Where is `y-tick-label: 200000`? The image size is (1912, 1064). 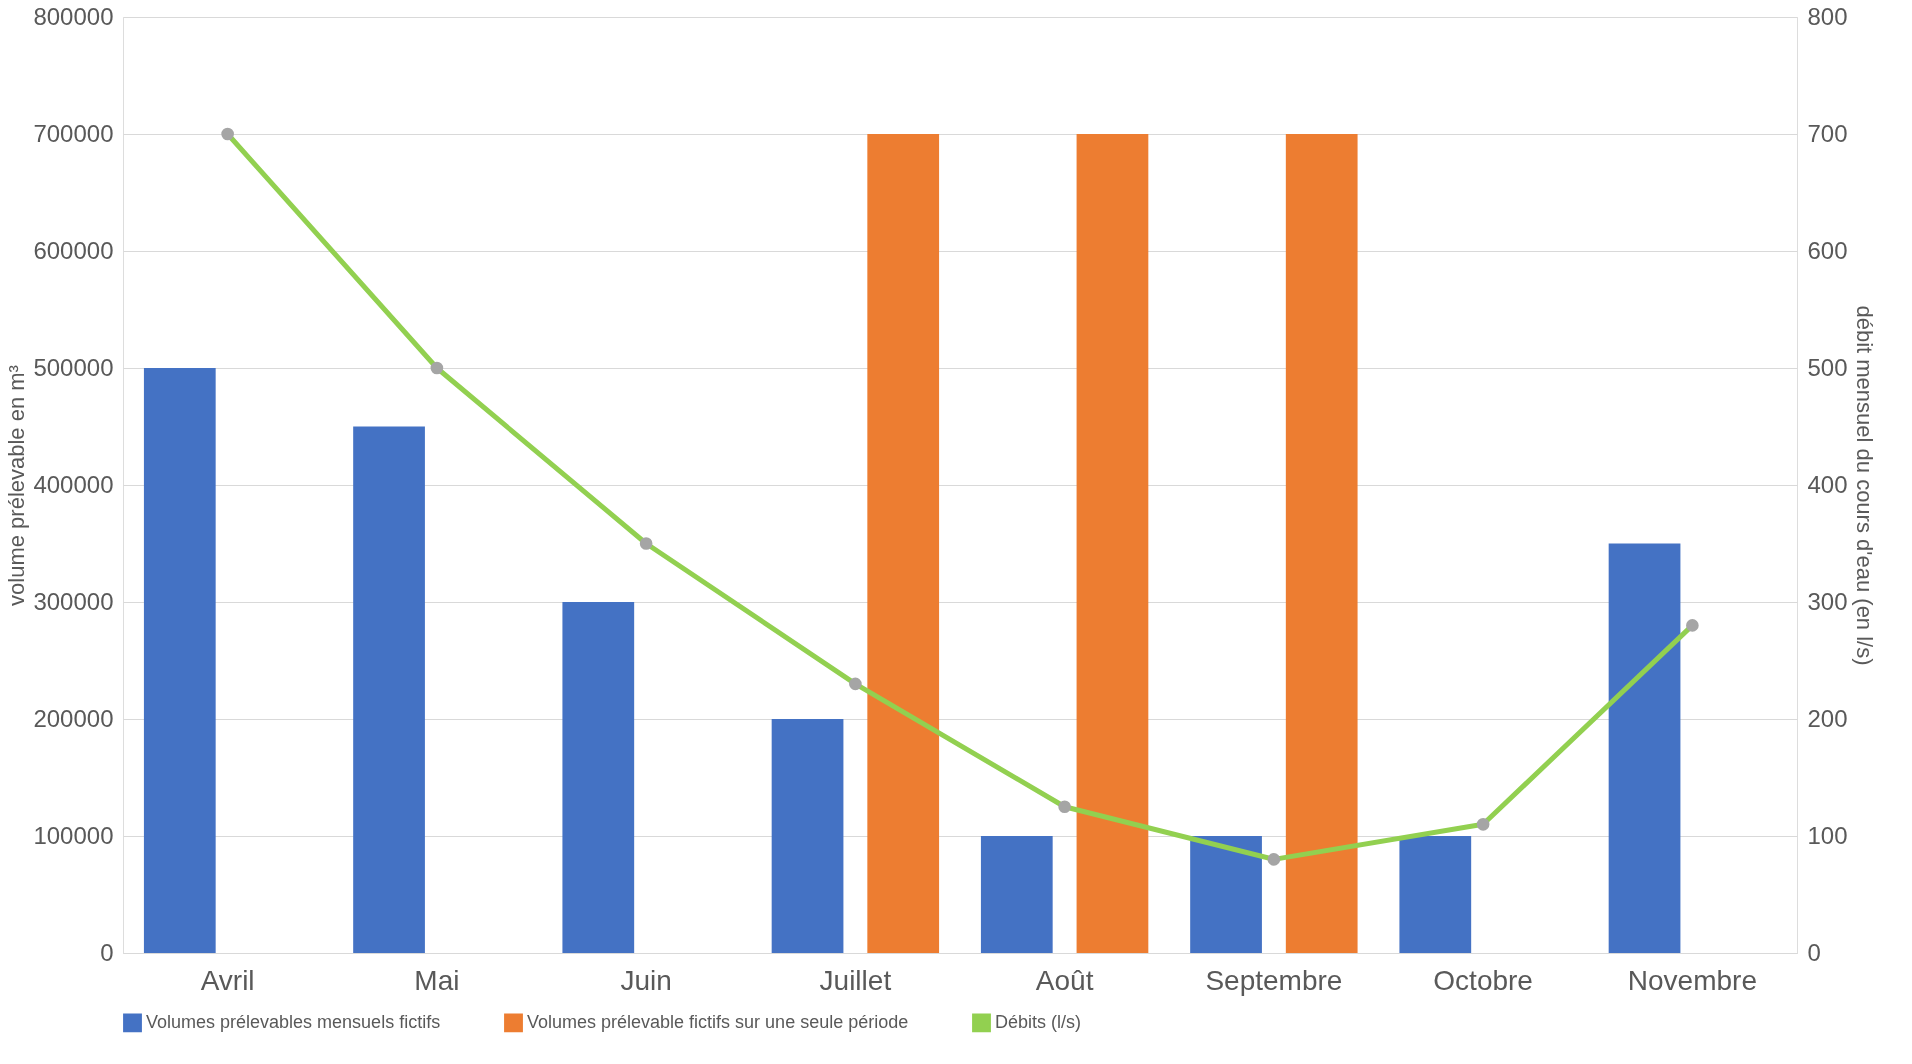 y-tick-label: 200000 is located at coordinates (73, 718).